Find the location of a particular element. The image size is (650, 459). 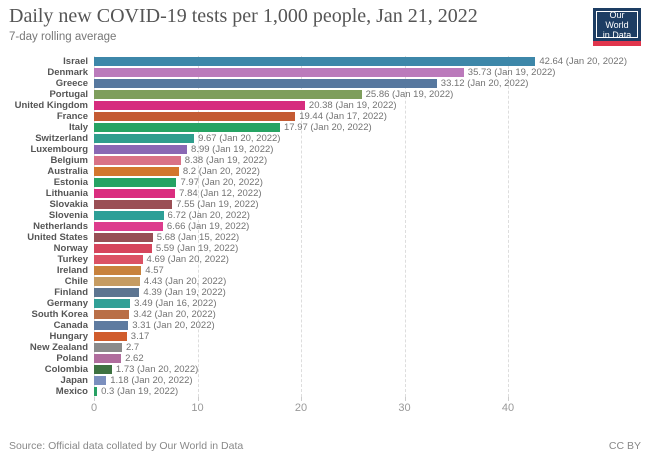

country-label: Australia is located at coordinates (67, 171).